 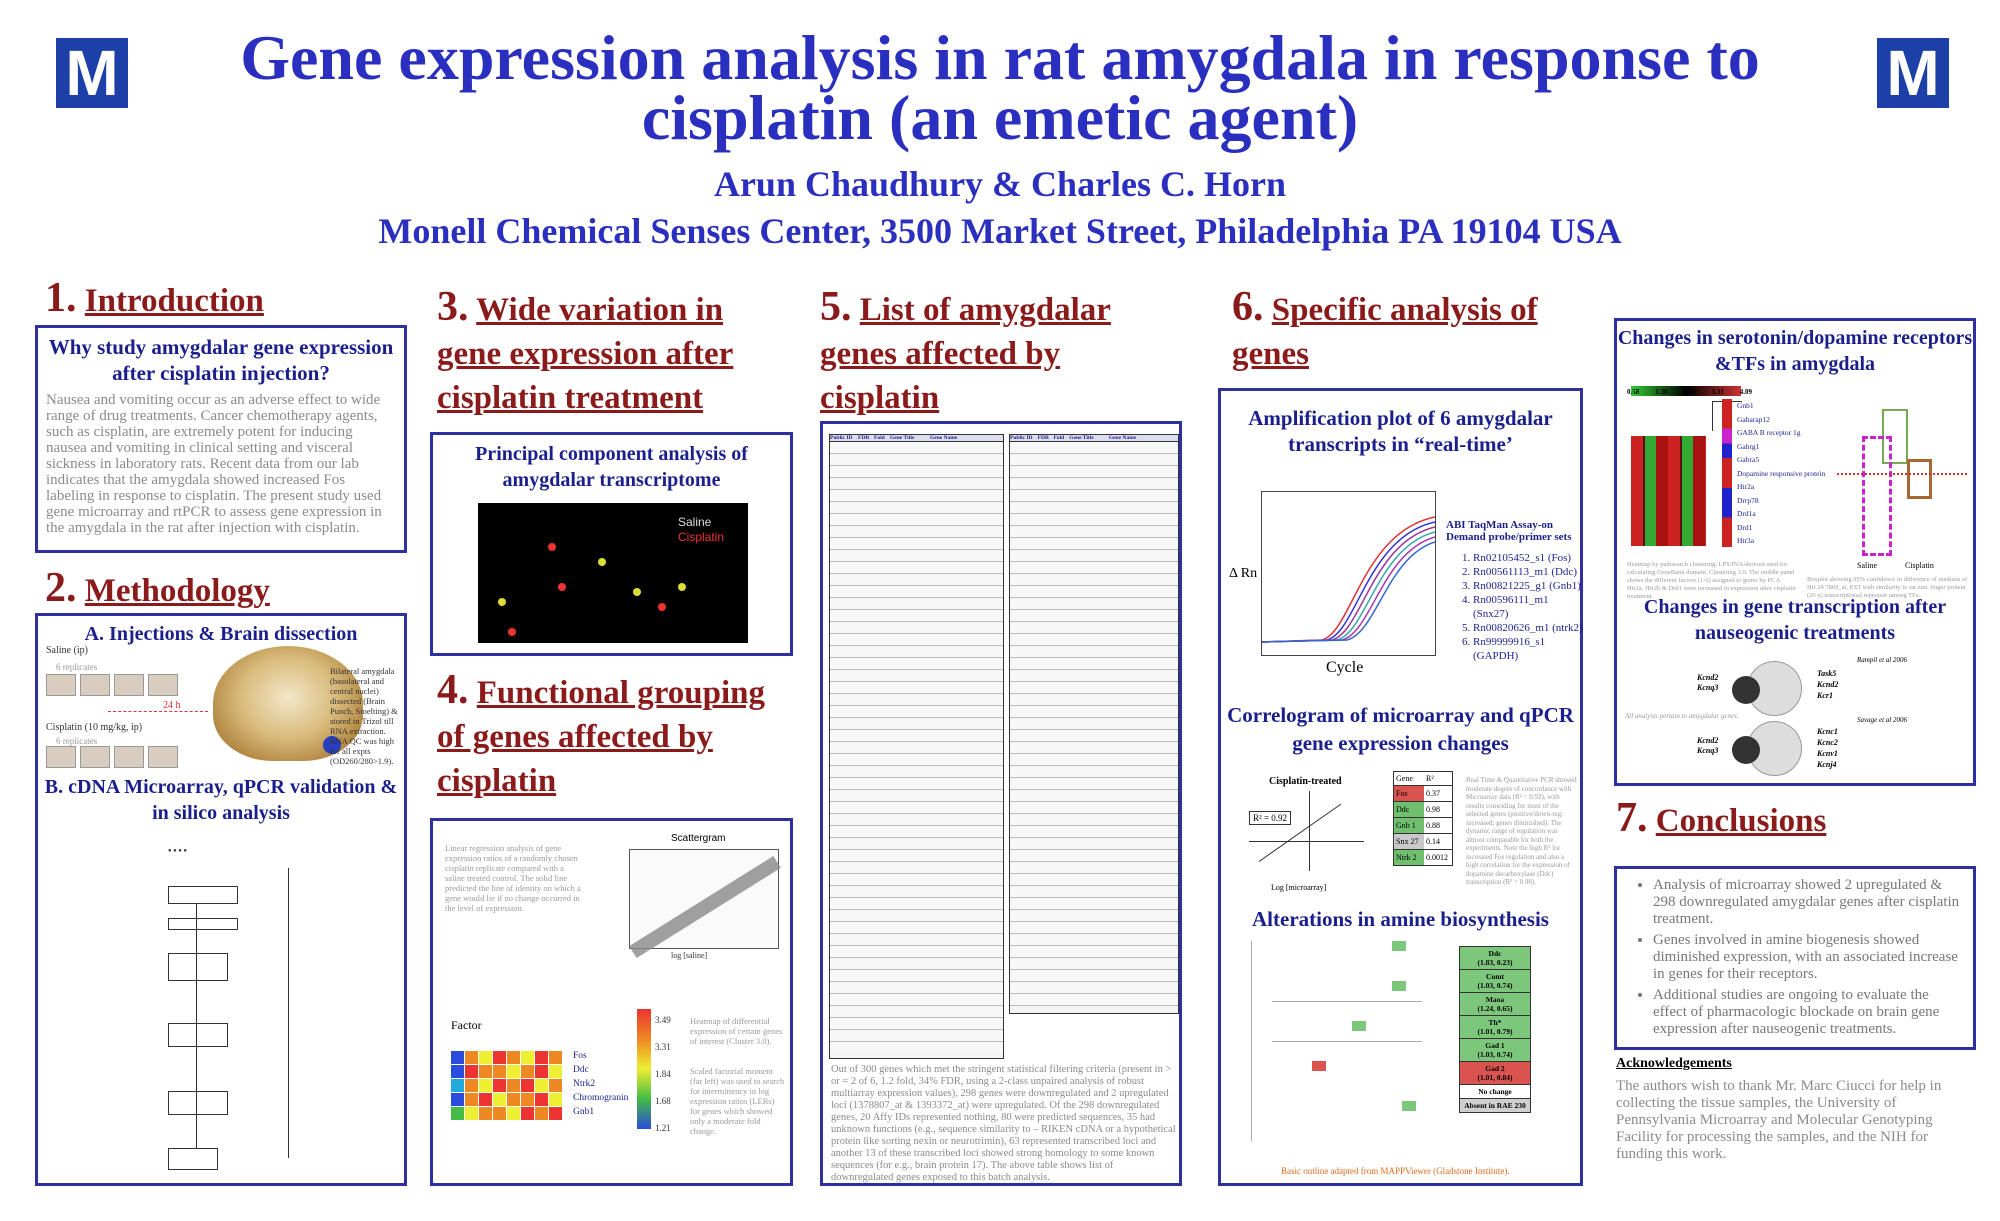 I want to click on ref-2: Savage et al 2006, so click(x=1882, y=720).